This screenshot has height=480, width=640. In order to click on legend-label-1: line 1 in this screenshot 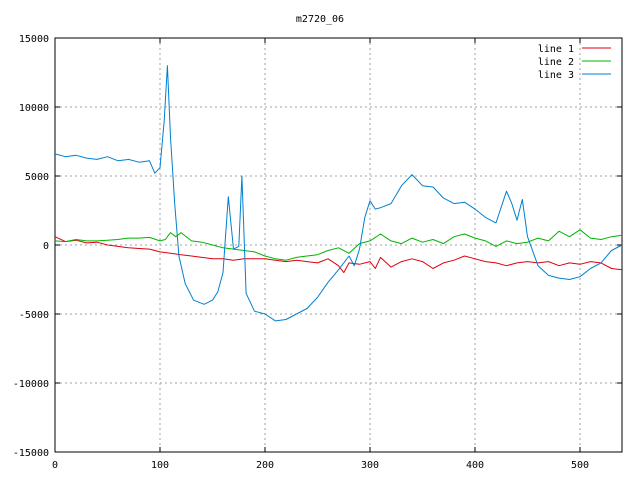, I will do `click(556, 49)`.